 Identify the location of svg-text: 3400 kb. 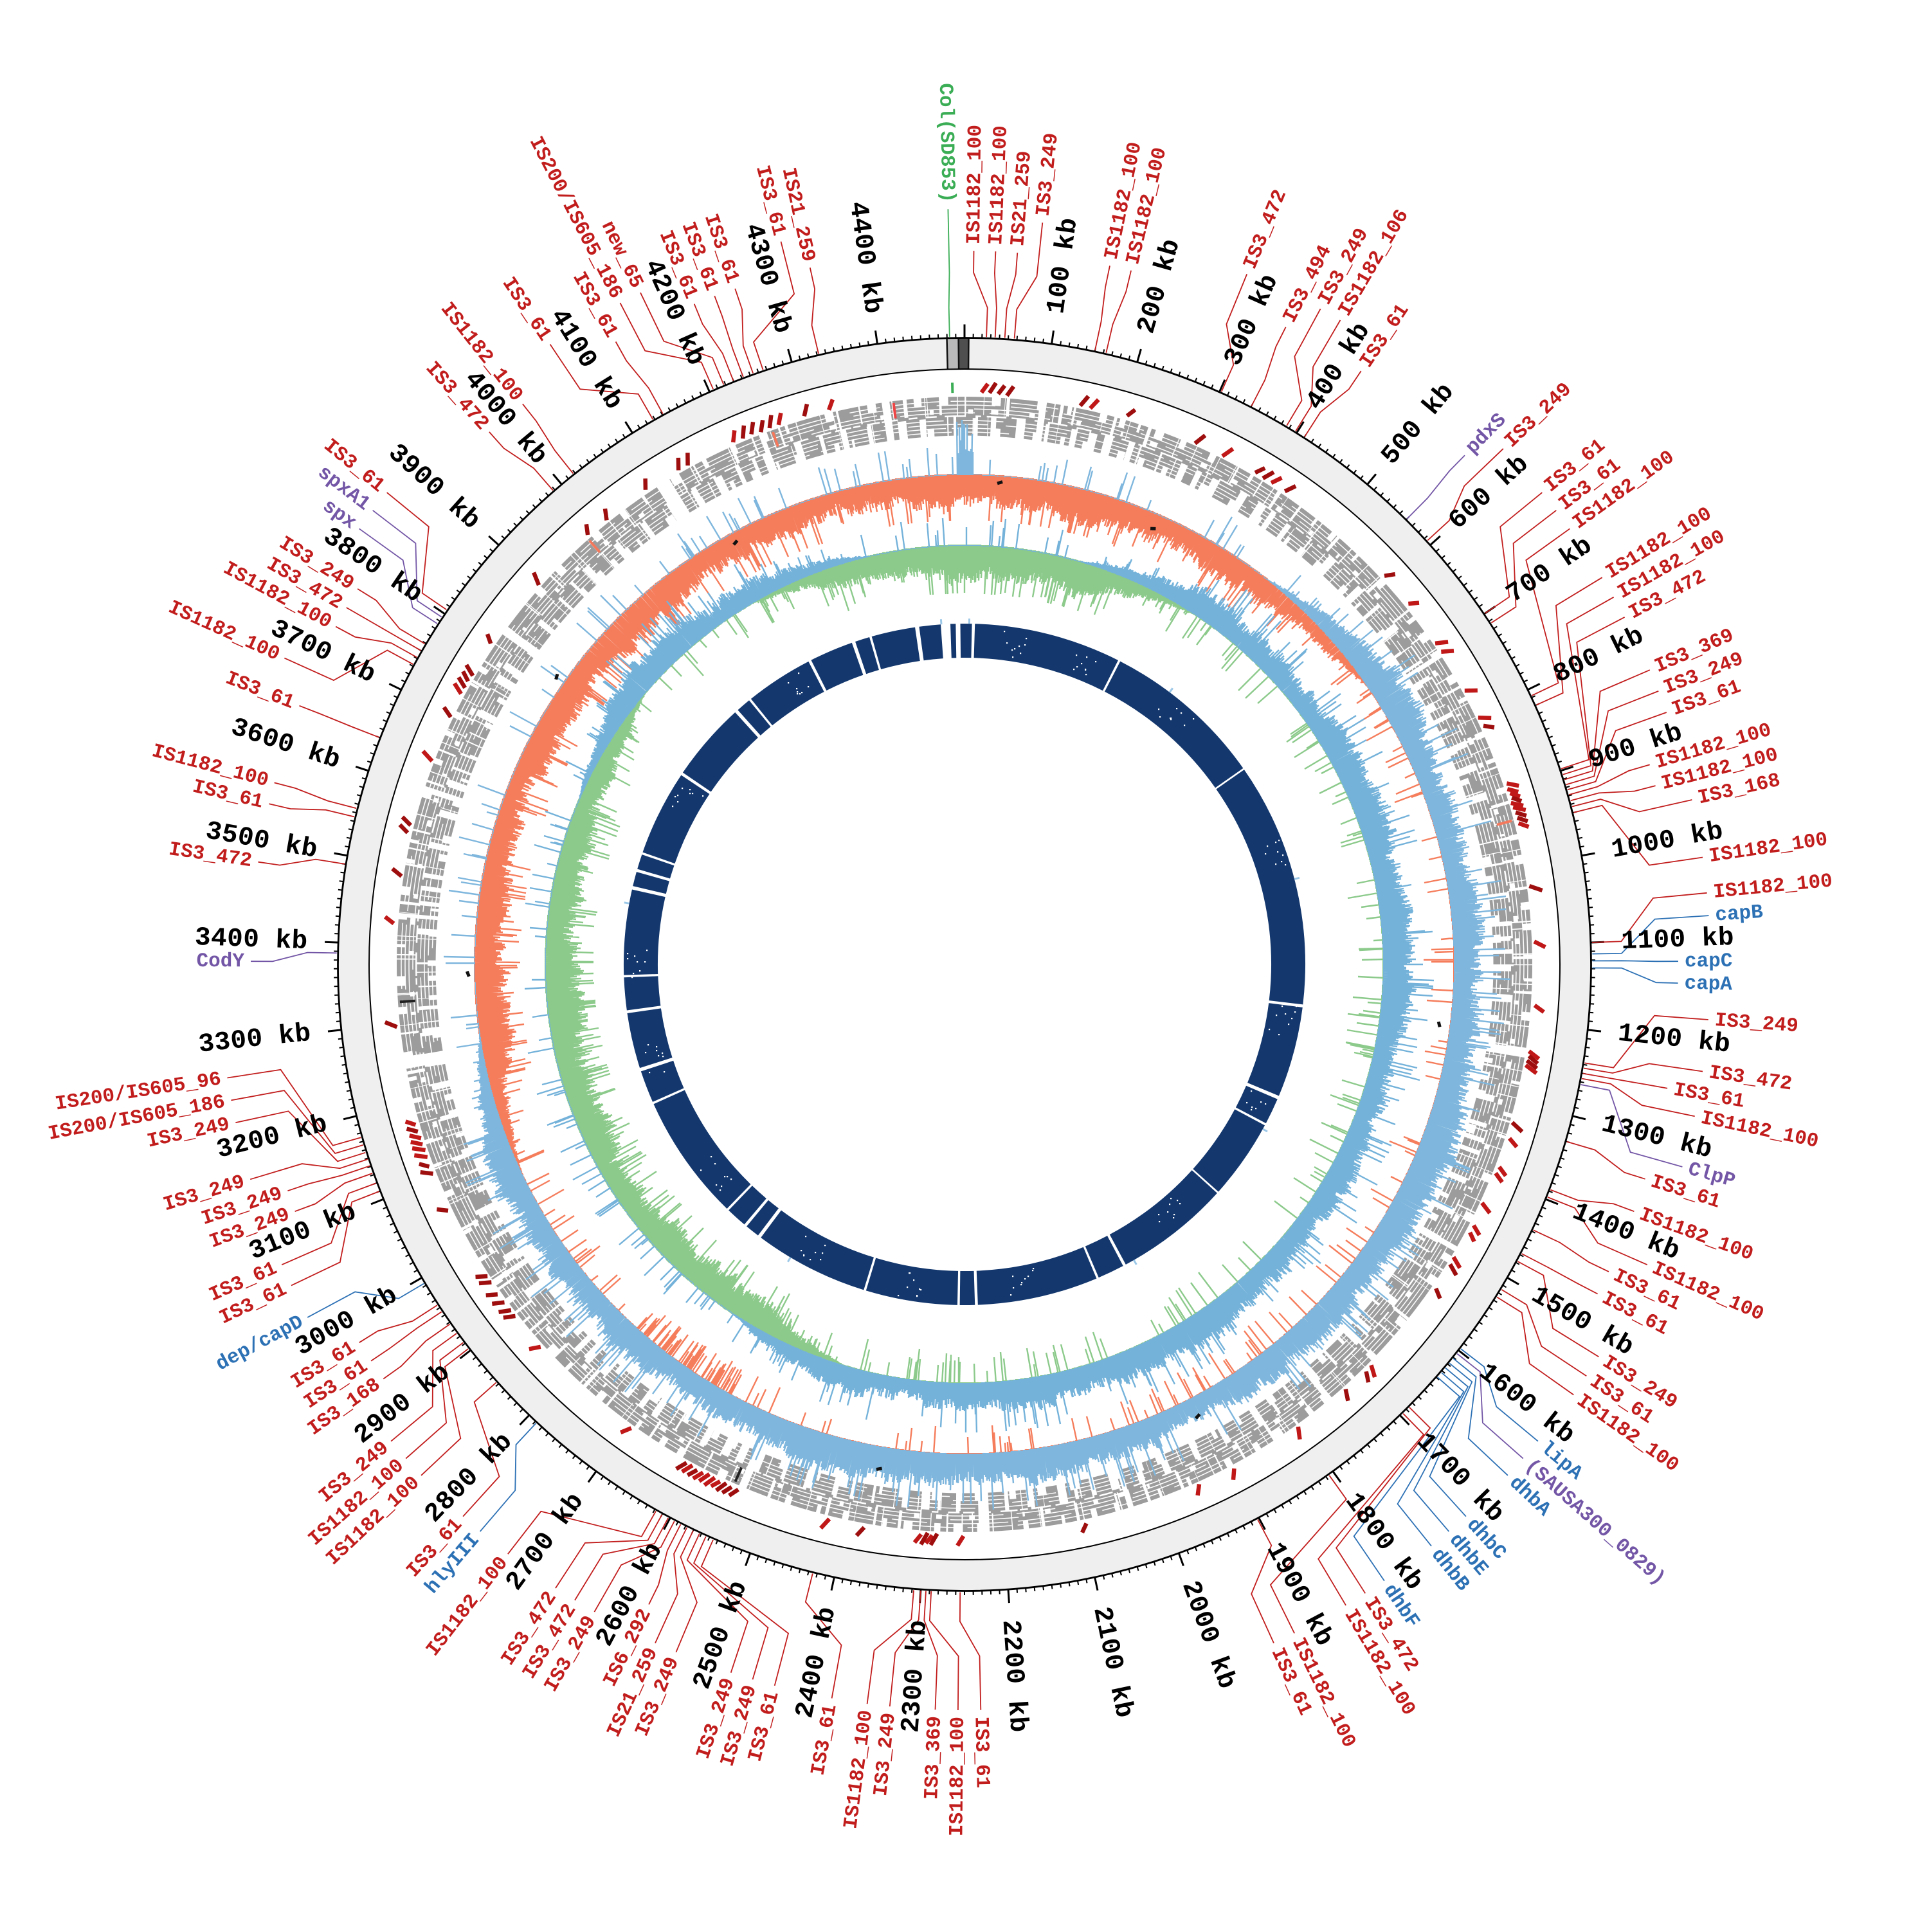
(251, 940).